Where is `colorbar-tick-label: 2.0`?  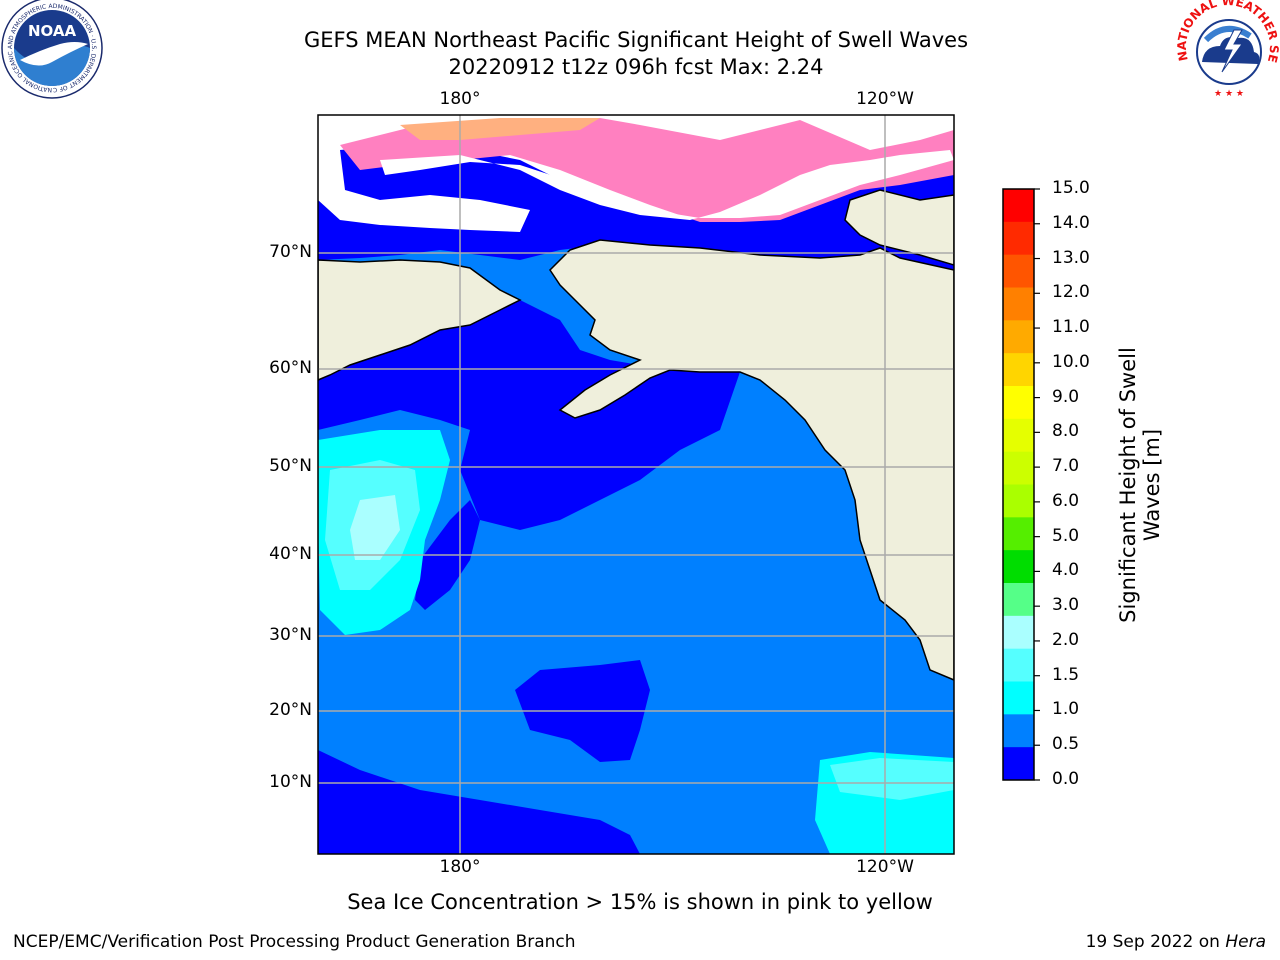
colorbar-tick-label: 2.0 is located at coordinates (1066, 639).